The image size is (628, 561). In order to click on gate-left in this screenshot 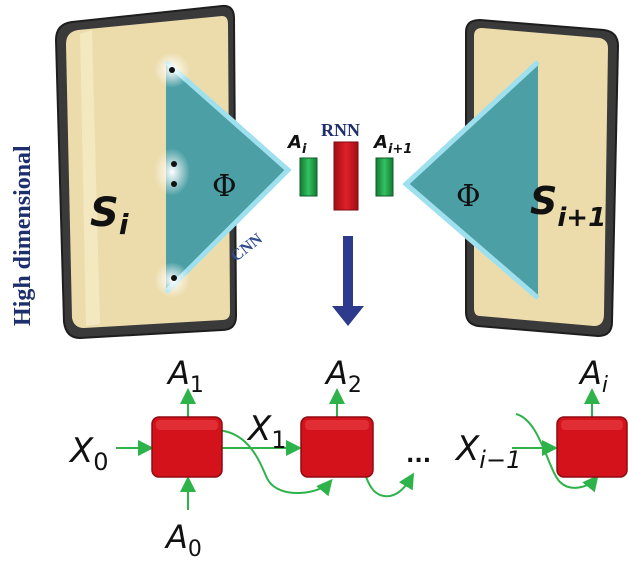, I will do `click(308, 177)`.